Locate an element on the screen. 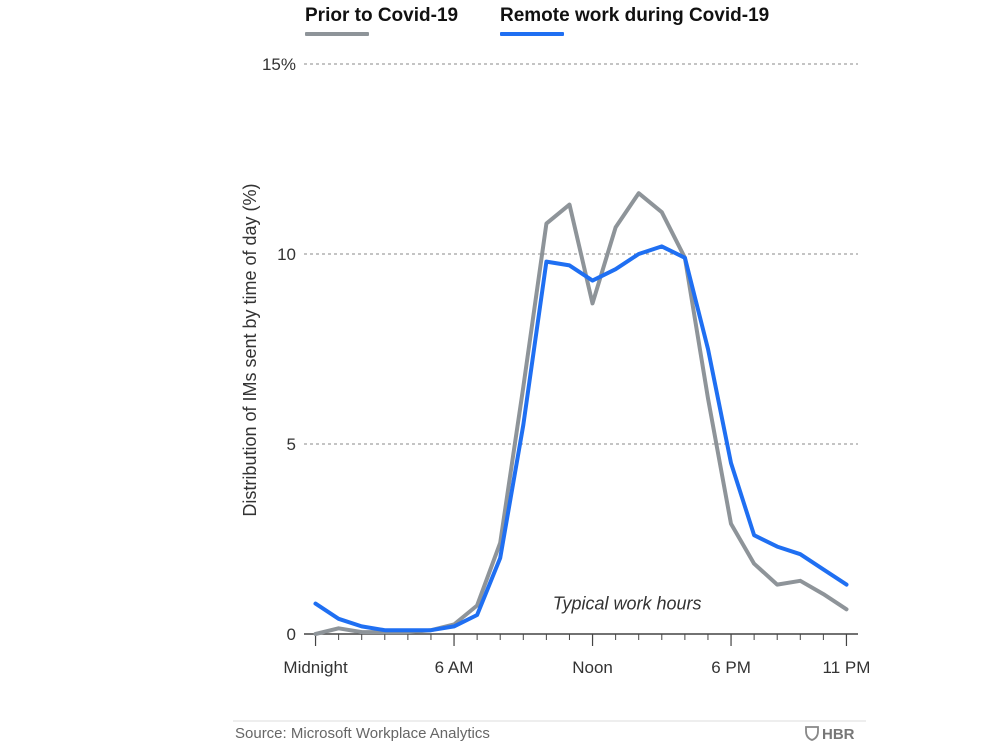 This screenshot has height=753, width=994. annotation-work-hours: Typical work hours is located at coordinates (627, 604).